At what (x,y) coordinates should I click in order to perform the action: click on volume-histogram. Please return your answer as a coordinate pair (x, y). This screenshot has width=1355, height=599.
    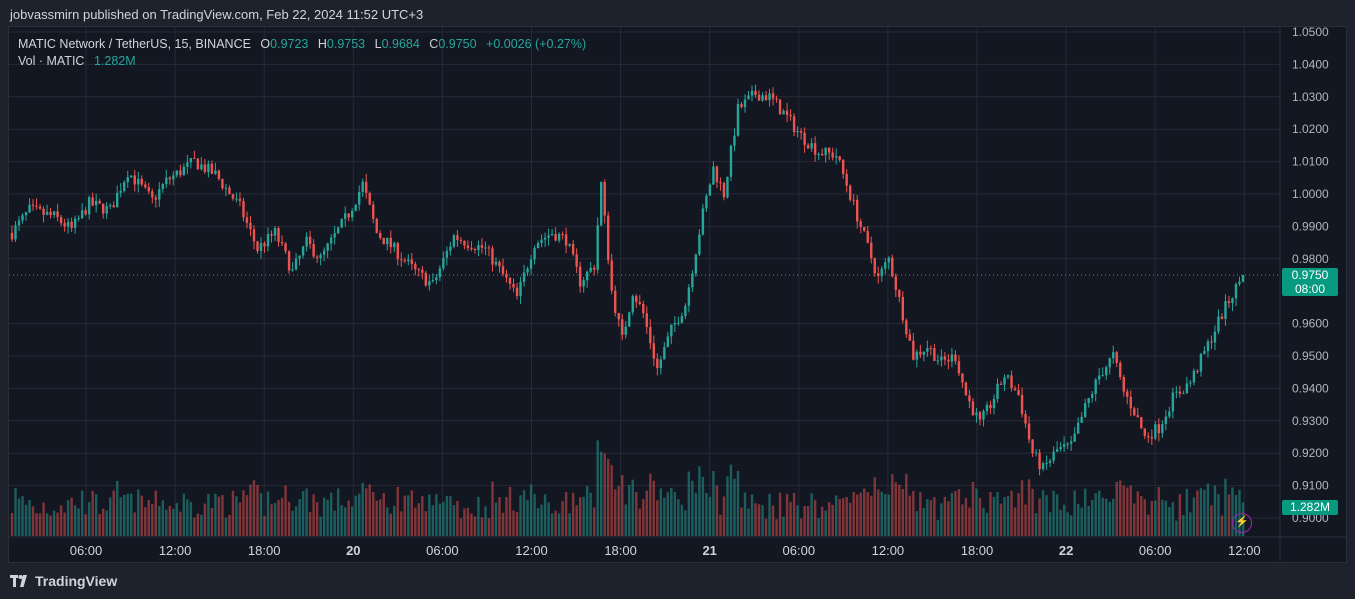
    Looking at the image, I should click on (627, 488).